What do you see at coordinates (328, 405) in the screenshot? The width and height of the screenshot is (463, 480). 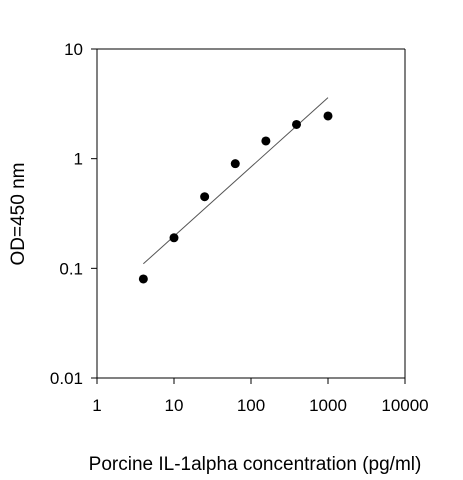 I see `x-tick-label: 1000` at bounding box center [328, 405].